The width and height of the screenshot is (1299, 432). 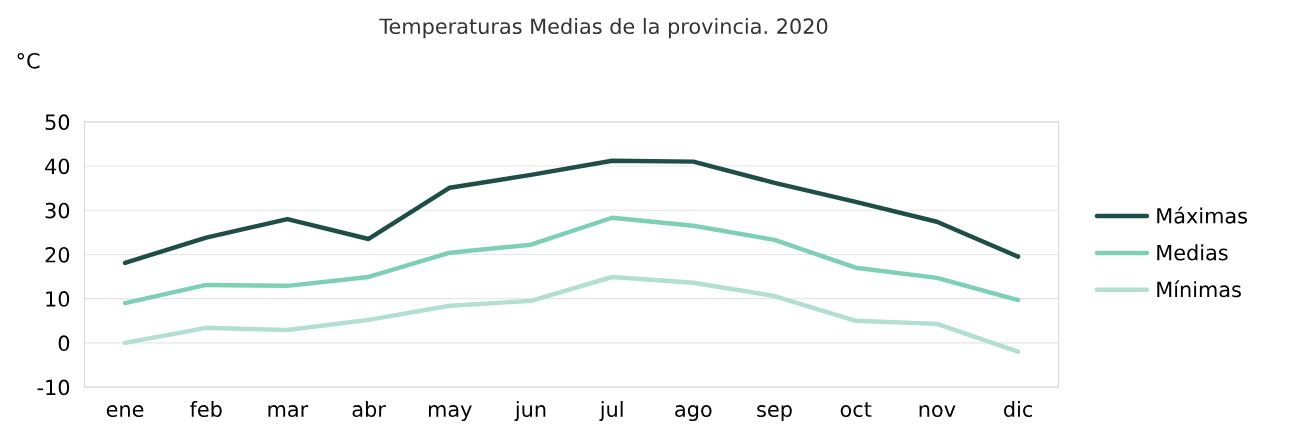 I want to click on x-tick-label: abr, so click(x=369, y=409).